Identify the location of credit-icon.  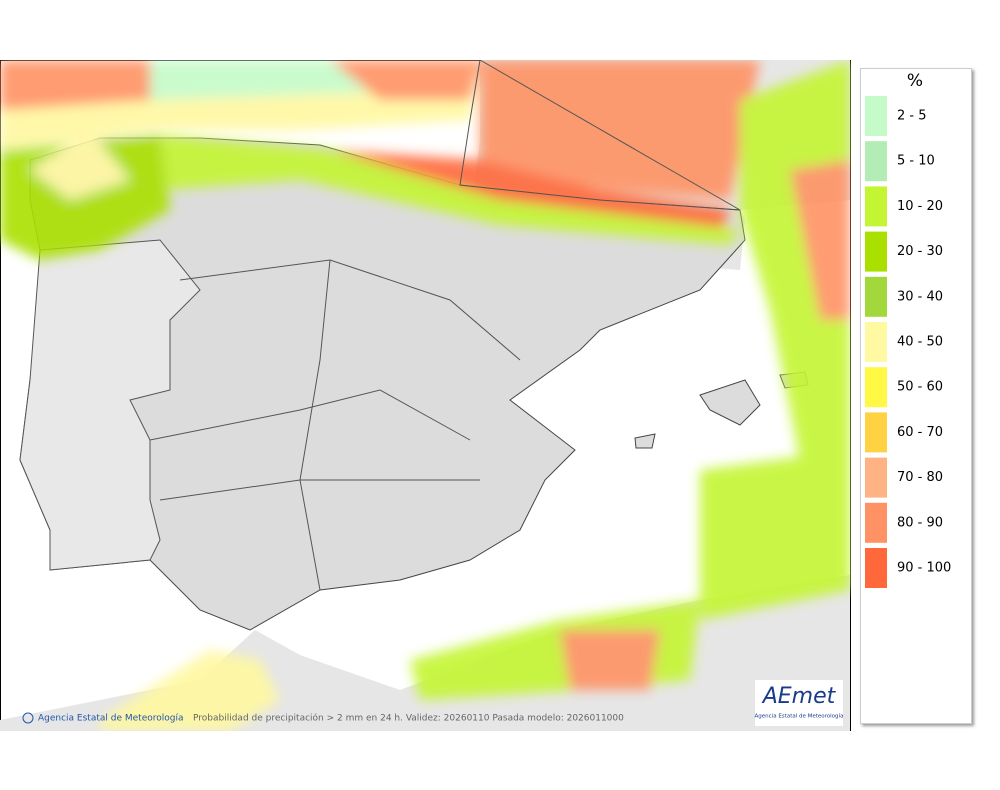
(28, 718).